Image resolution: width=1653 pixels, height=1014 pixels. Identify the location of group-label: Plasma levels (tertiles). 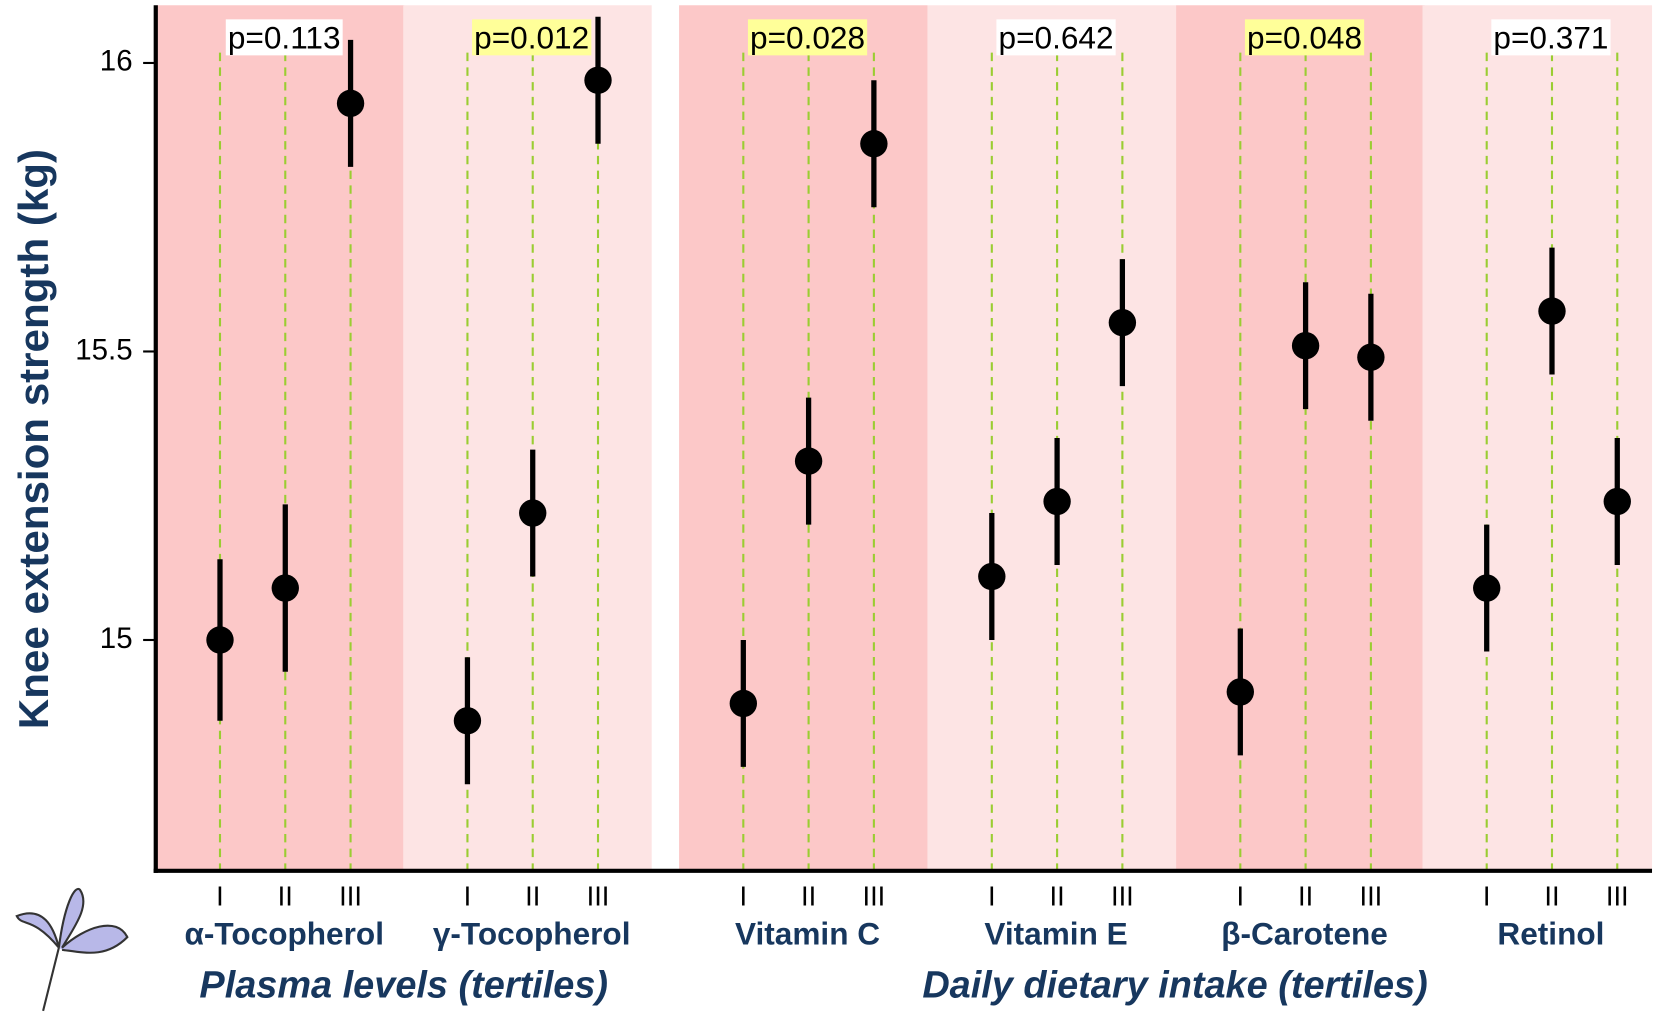
(403, 986).